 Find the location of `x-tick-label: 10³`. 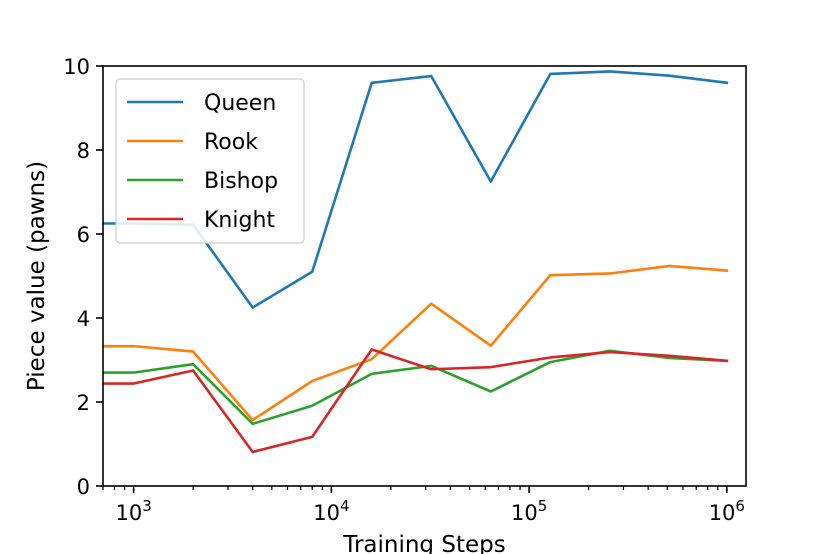

x-tick-label: 10³ is located at coordinates (133, 511).